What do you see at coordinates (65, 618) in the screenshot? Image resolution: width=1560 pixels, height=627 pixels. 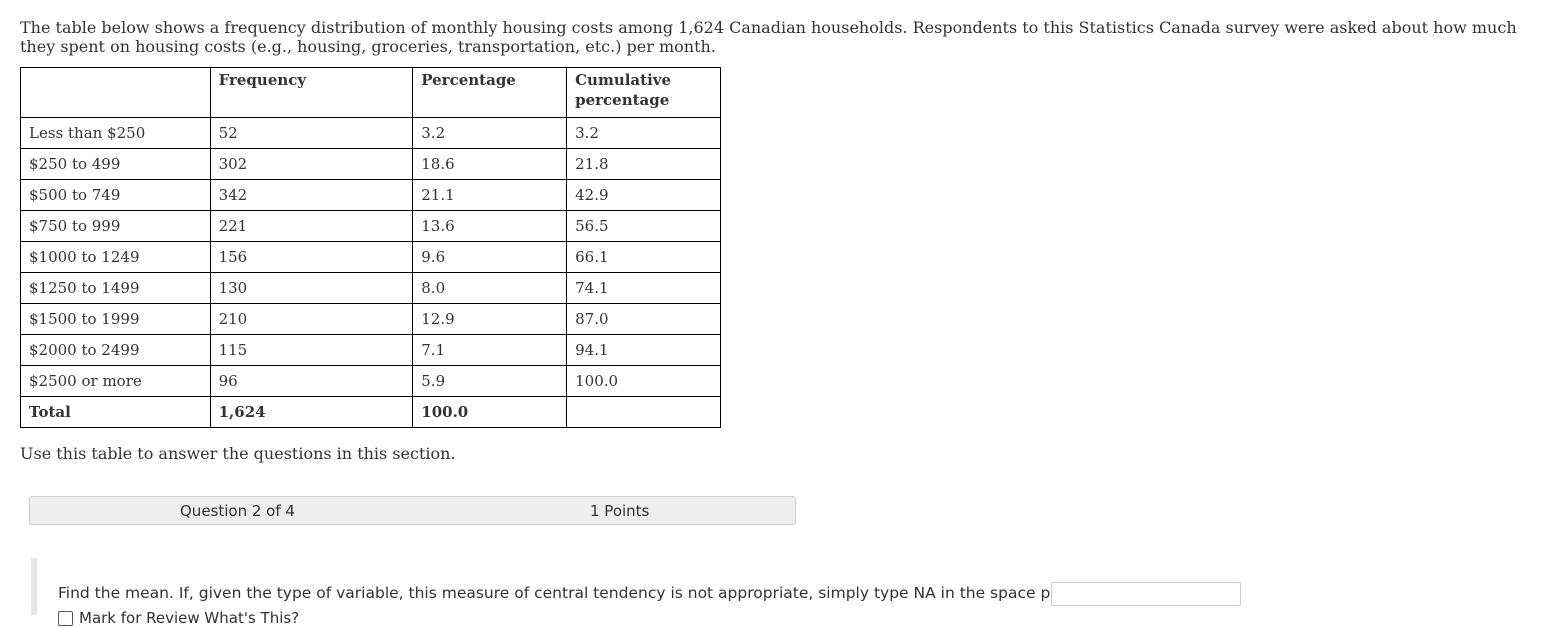 I see `mark-for-review-checkbox` at bounding box center [65, 618].